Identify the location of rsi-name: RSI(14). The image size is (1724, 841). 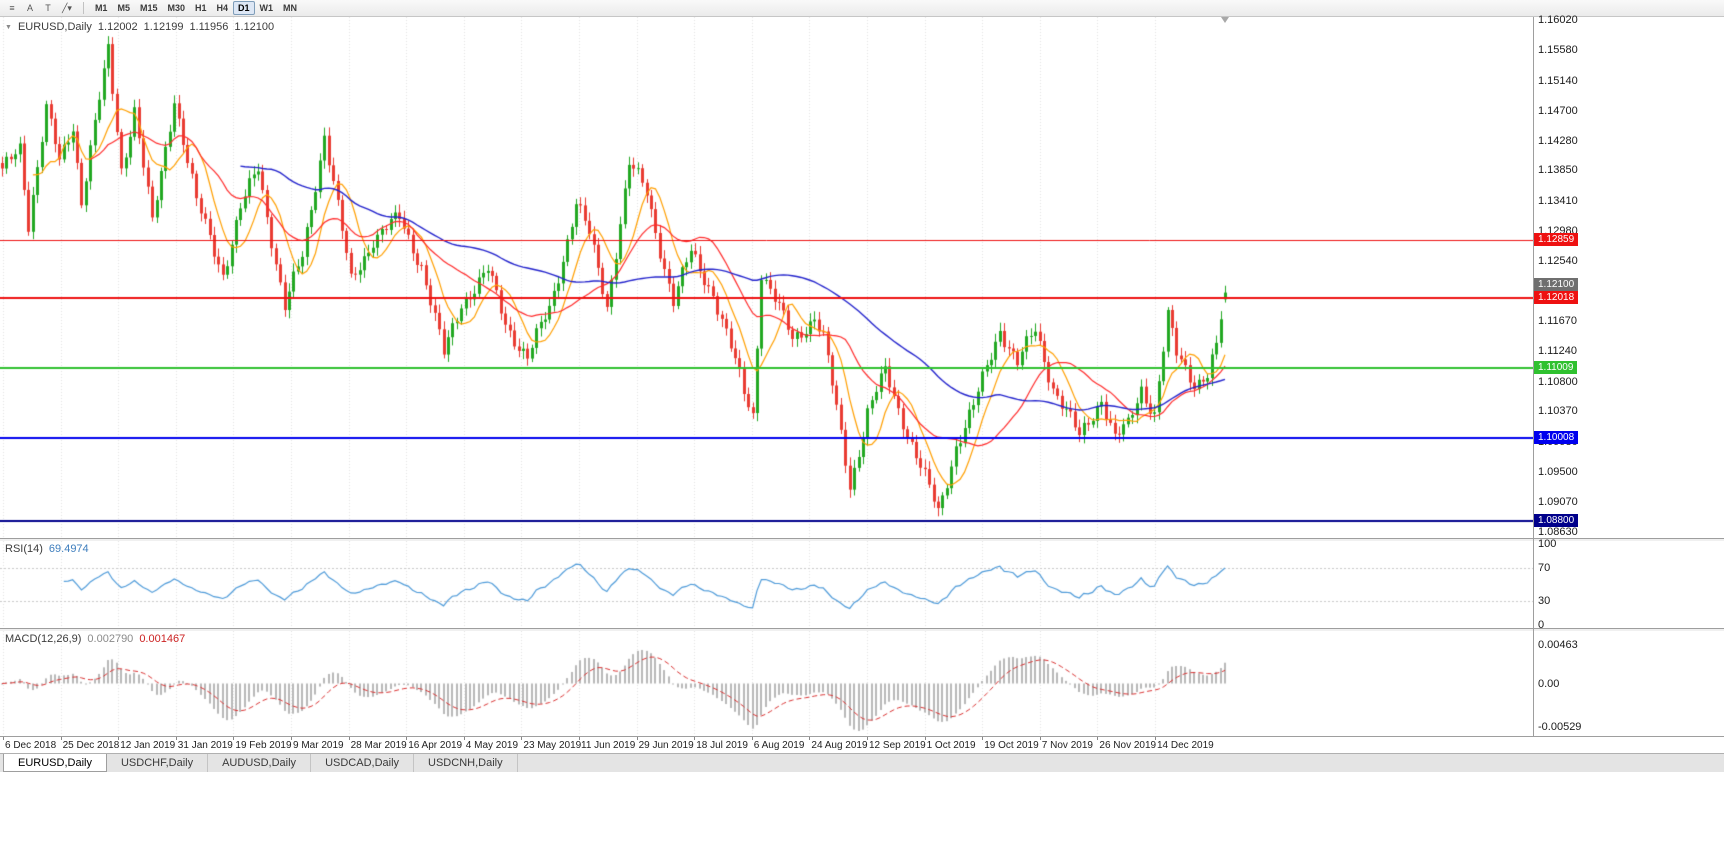
(24, 549).